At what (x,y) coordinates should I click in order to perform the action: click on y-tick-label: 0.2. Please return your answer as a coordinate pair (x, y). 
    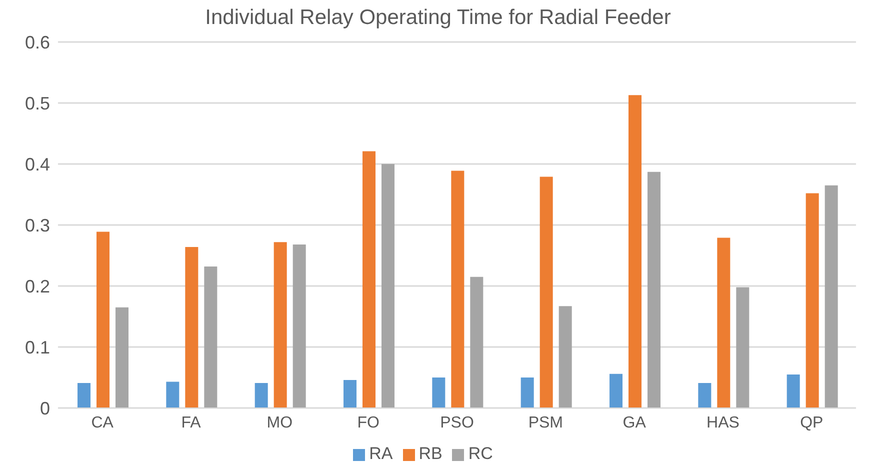
    Looking at the image, I should click on (37, 286).